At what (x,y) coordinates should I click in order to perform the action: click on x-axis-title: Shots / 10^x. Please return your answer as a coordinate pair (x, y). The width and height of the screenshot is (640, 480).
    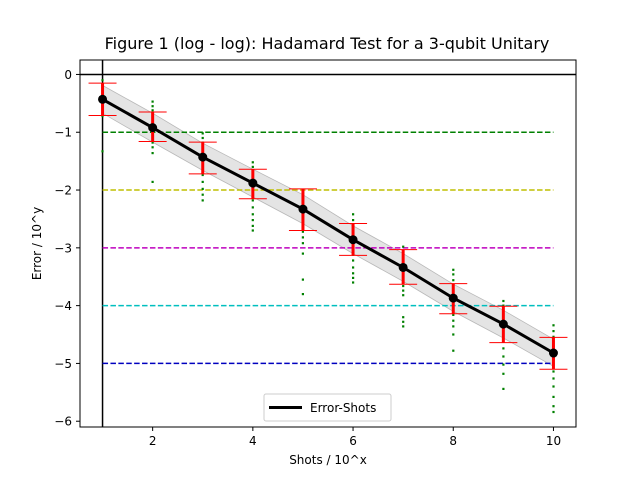
    Looking at the image, I should click on (328, 460).